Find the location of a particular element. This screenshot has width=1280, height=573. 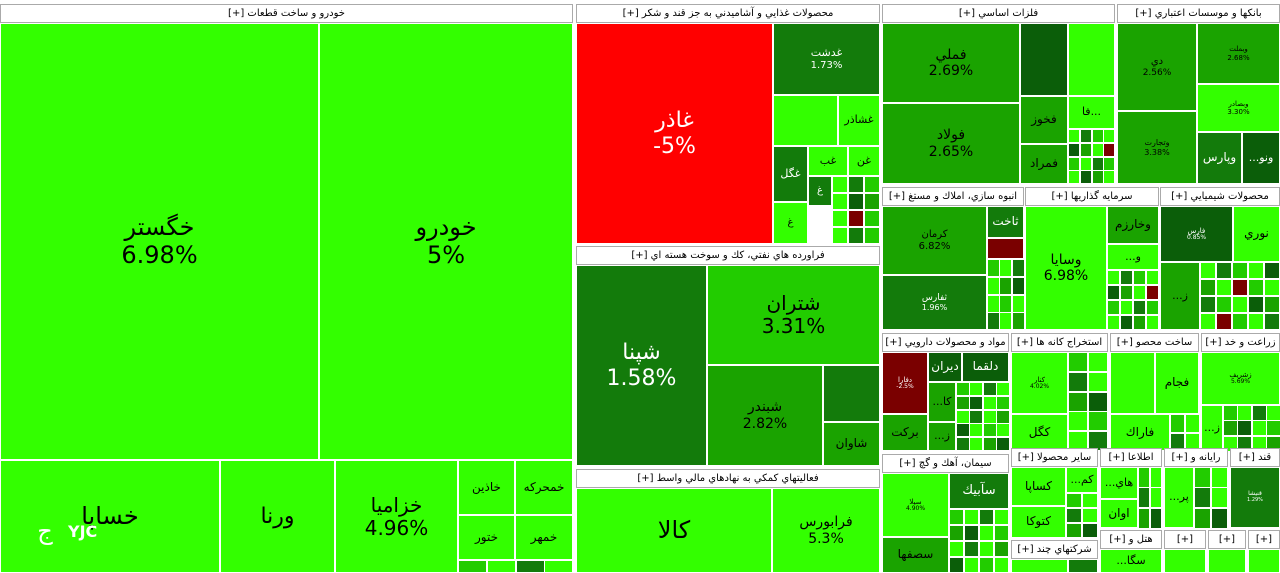

stock-tile: وسايا 6.98% is located at coordinates (1066, 268).